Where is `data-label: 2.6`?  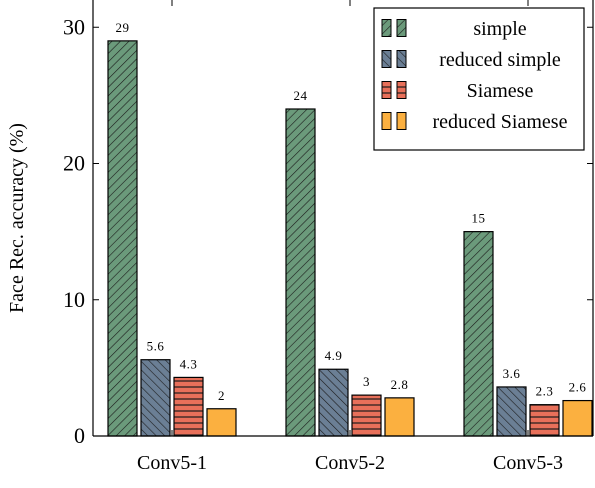
data-label: 2.6 is located at coordinates (578, 387).